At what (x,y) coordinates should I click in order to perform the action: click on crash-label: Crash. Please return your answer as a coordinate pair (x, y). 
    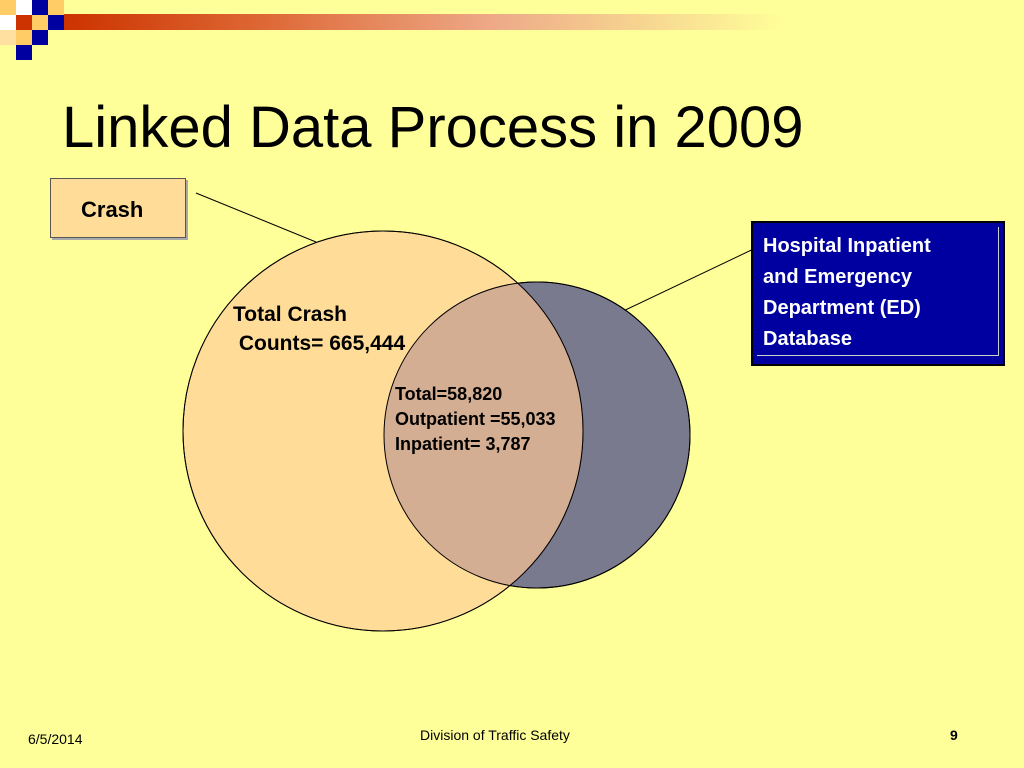
    Looking at the image, I should click on (112, 209).